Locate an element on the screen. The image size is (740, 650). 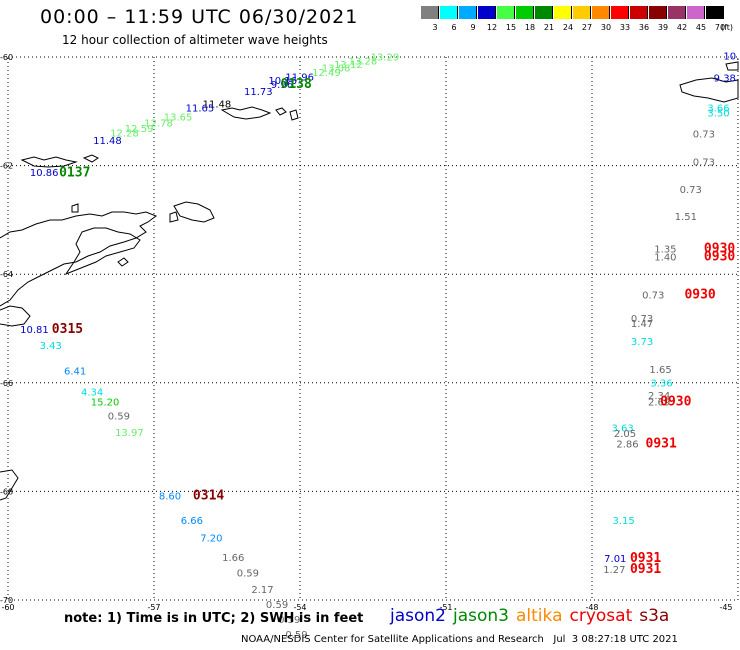
legend-label: 70 is located at coordinates (720, 27).